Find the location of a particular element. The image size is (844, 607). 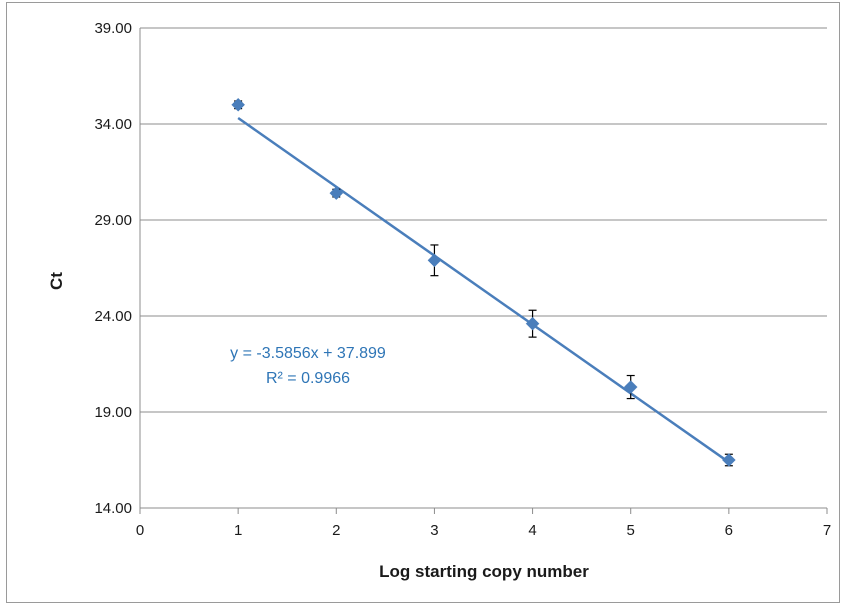

x-axis-title: Log starting copy number is located at coordinates (484, 571).